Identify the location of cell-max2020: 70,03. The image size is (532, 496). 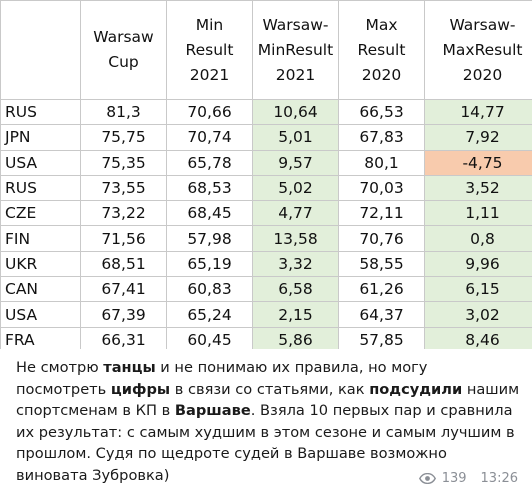
(381, 188).